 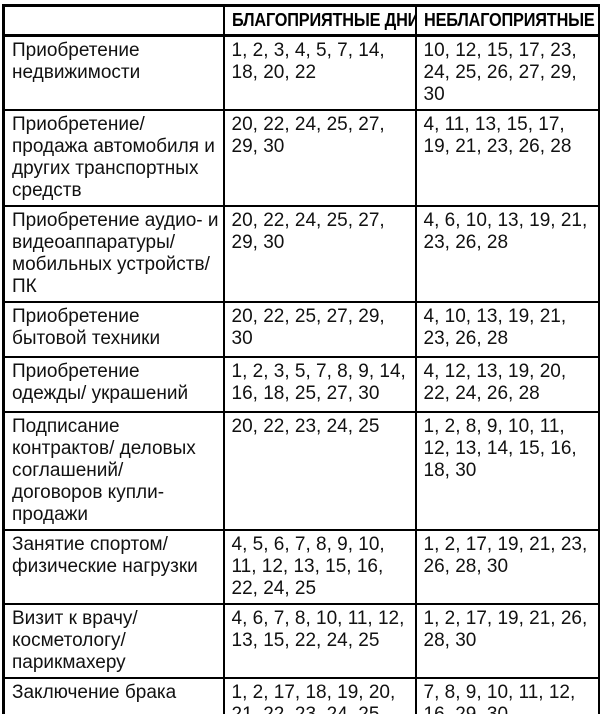 What do you see at coordinates (507, 695) in the screenshot?
I see `unfavorable-days-cell: 7, 8, 9, 10, 11, 12, 16, 29, 30` at bounding box center [507, 695].